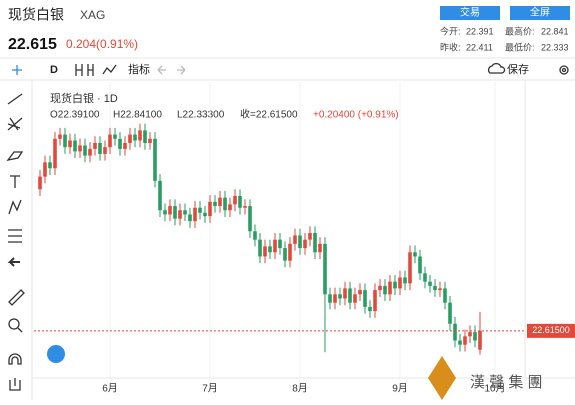 This screenshot has height=405, width=575. I want to click on x-tick-label: 9月, so click(400, 389).